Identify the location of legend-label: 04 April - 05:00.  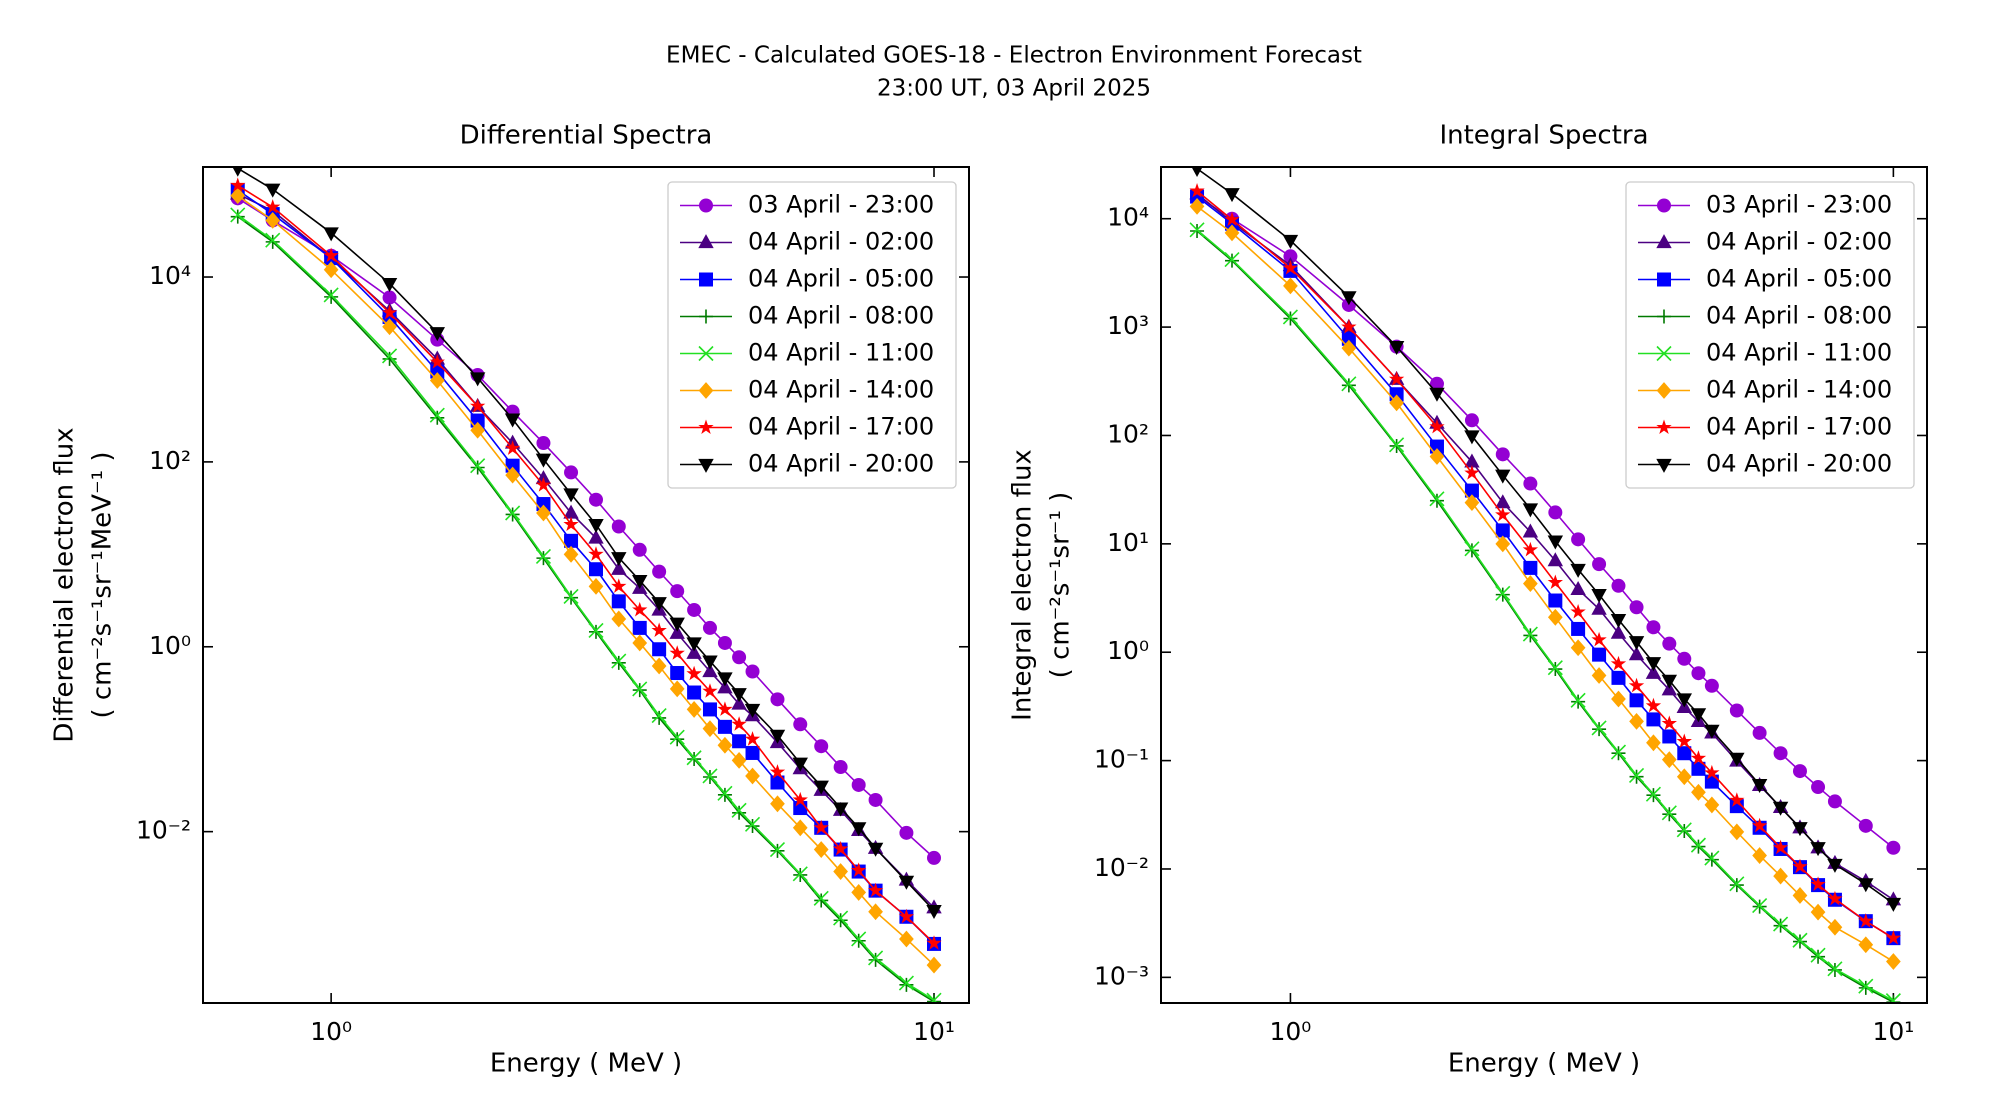
(1799, 279).